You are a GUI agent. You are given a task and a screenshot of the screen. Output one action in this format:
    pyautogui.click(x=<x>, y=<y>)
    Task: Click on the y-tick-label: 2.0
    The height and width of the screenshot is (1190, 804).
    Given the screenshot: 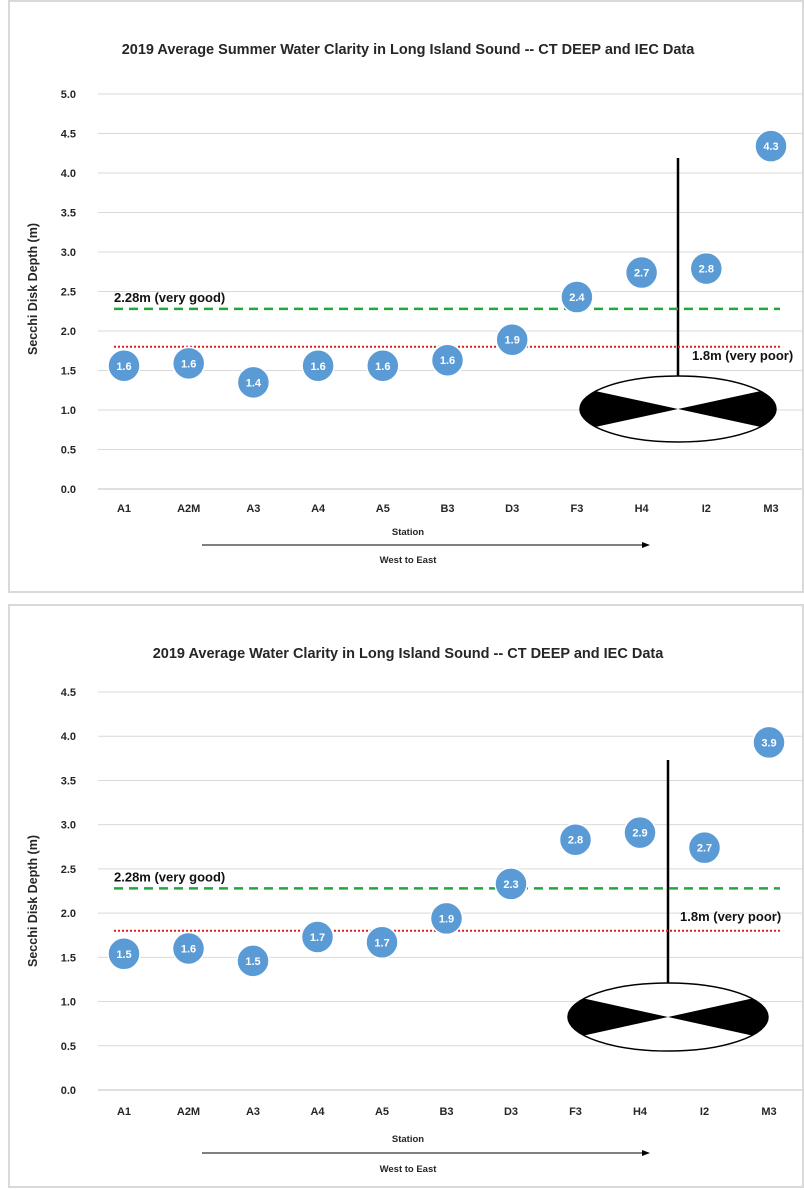 What is the action you would take?
    pyautogui.click(x=68, y=332)
    